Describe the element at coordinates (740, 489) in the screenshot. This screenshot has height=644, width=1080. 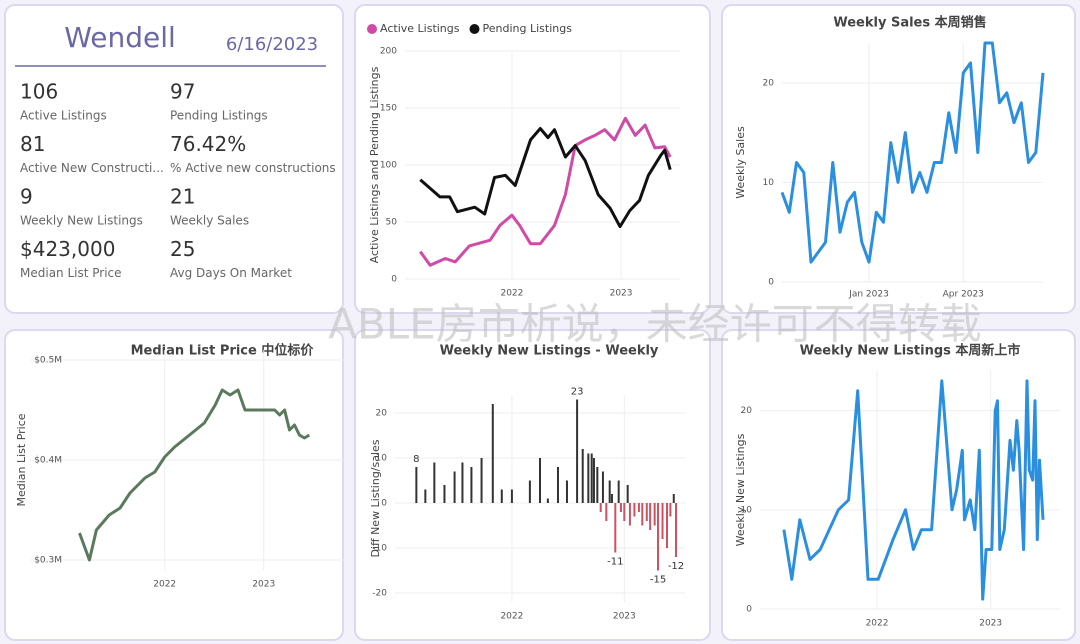
I see `y-axis-label: Weekly New Listings` at that location.